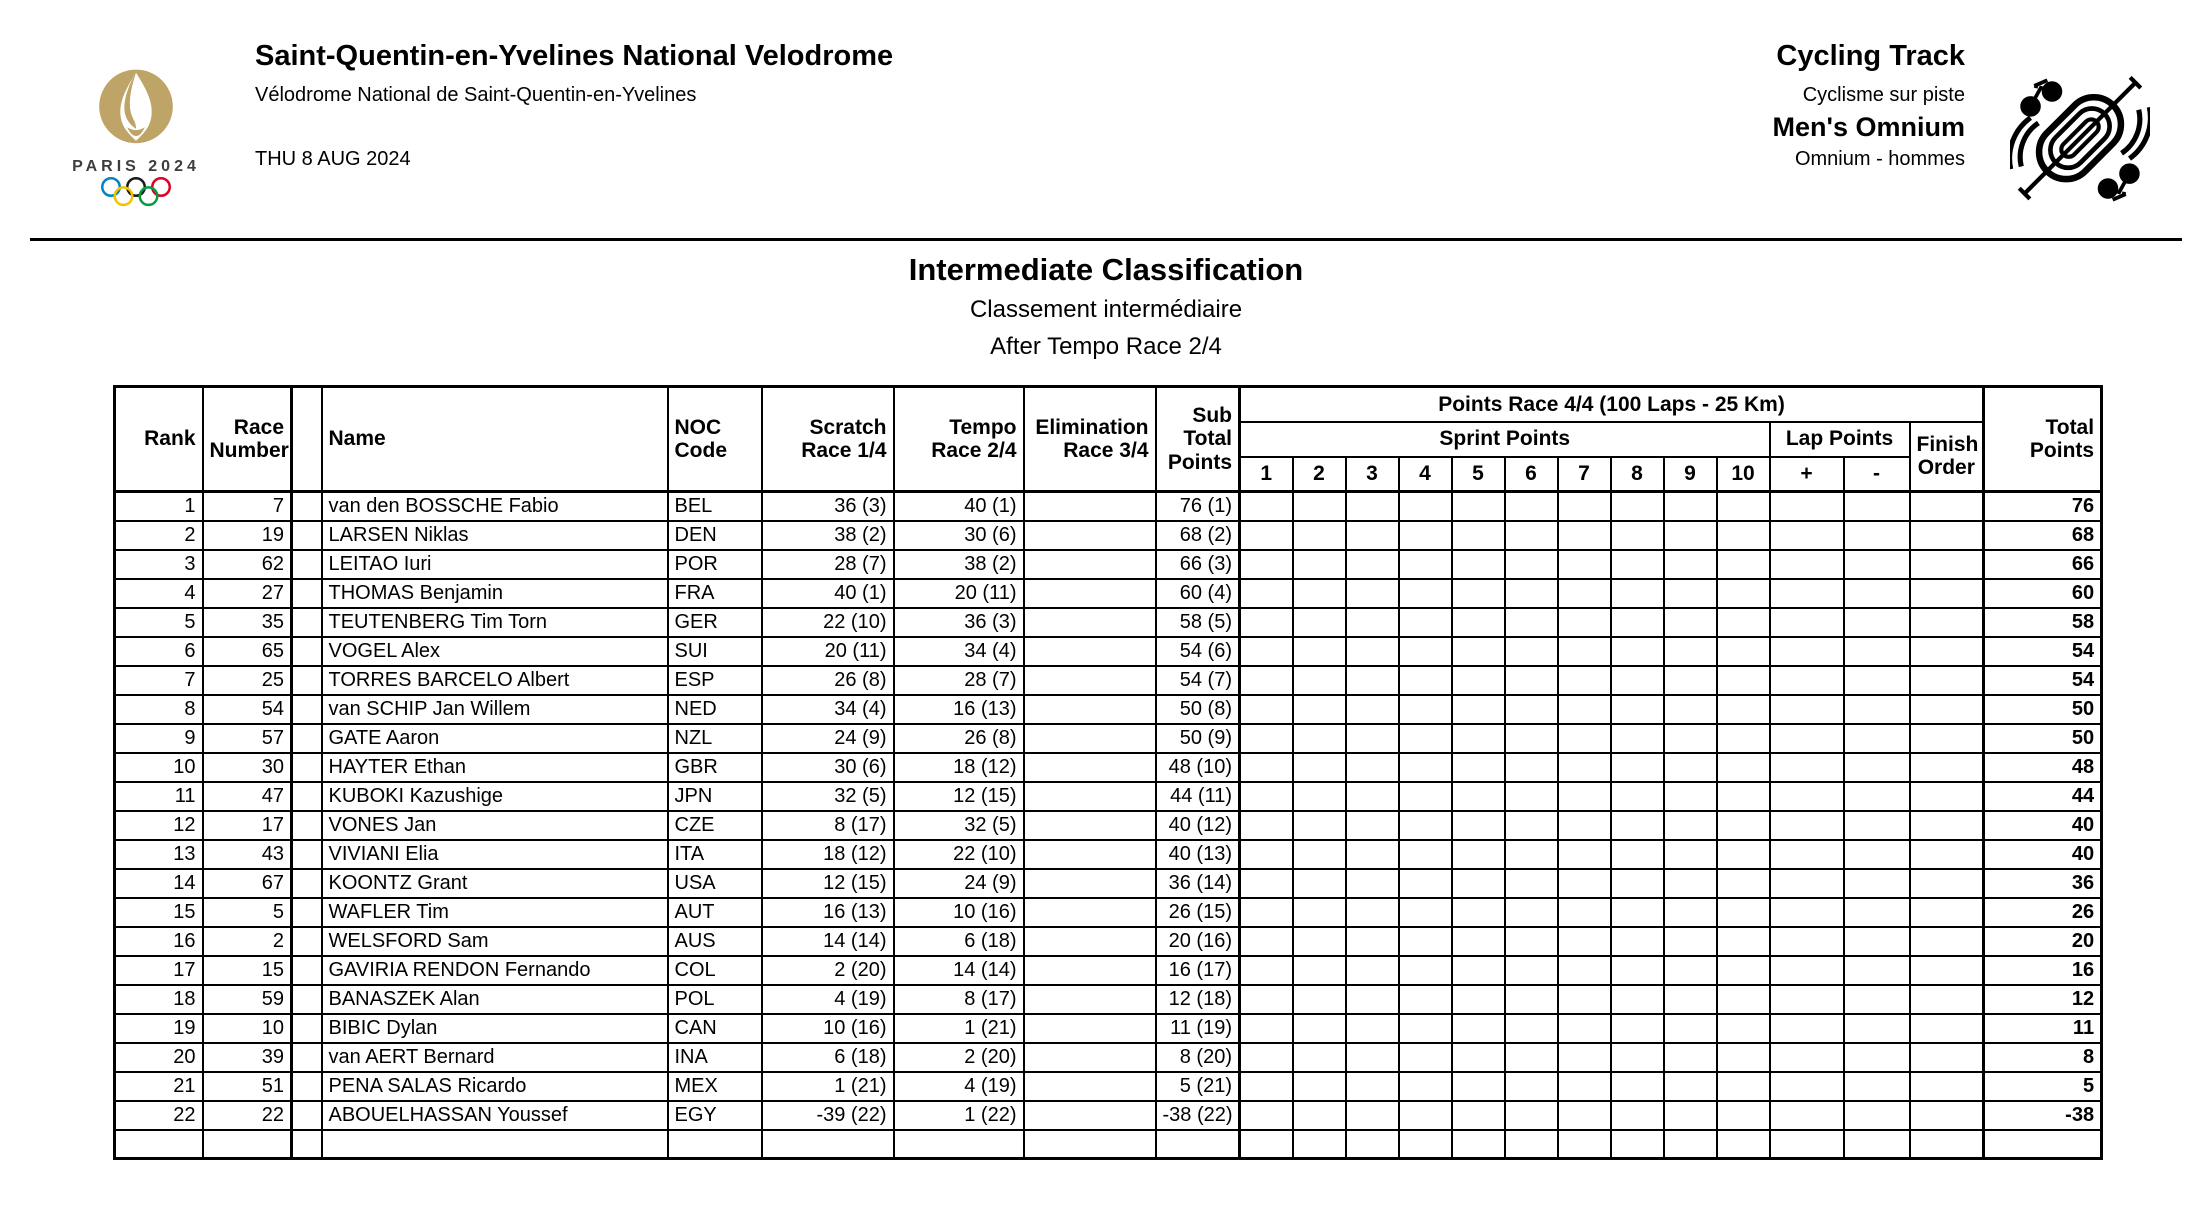 The height and width of the screenshot is (1218, 2212). I want to click on track-cycling-pictogram, so click(2080, 142).